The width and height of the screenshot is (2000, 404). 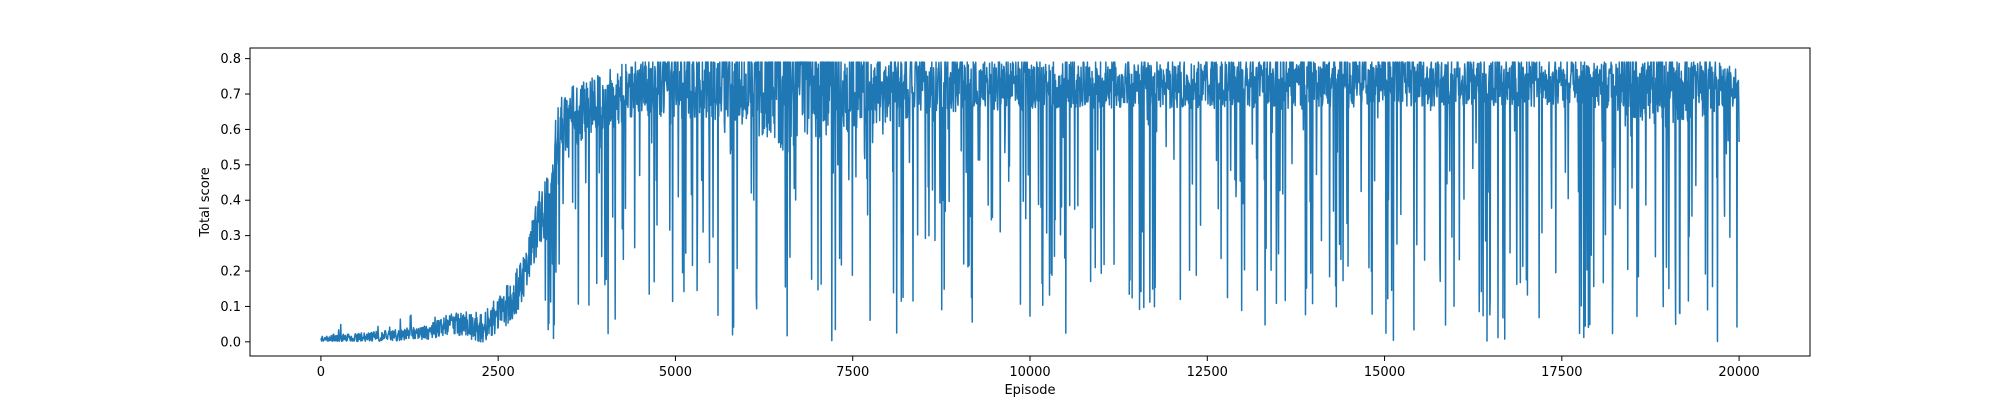 What do you see at coordinates (675, 372) in the screenshot?
I see `x-tick-label: 5000` at bounding box center [675, 372].